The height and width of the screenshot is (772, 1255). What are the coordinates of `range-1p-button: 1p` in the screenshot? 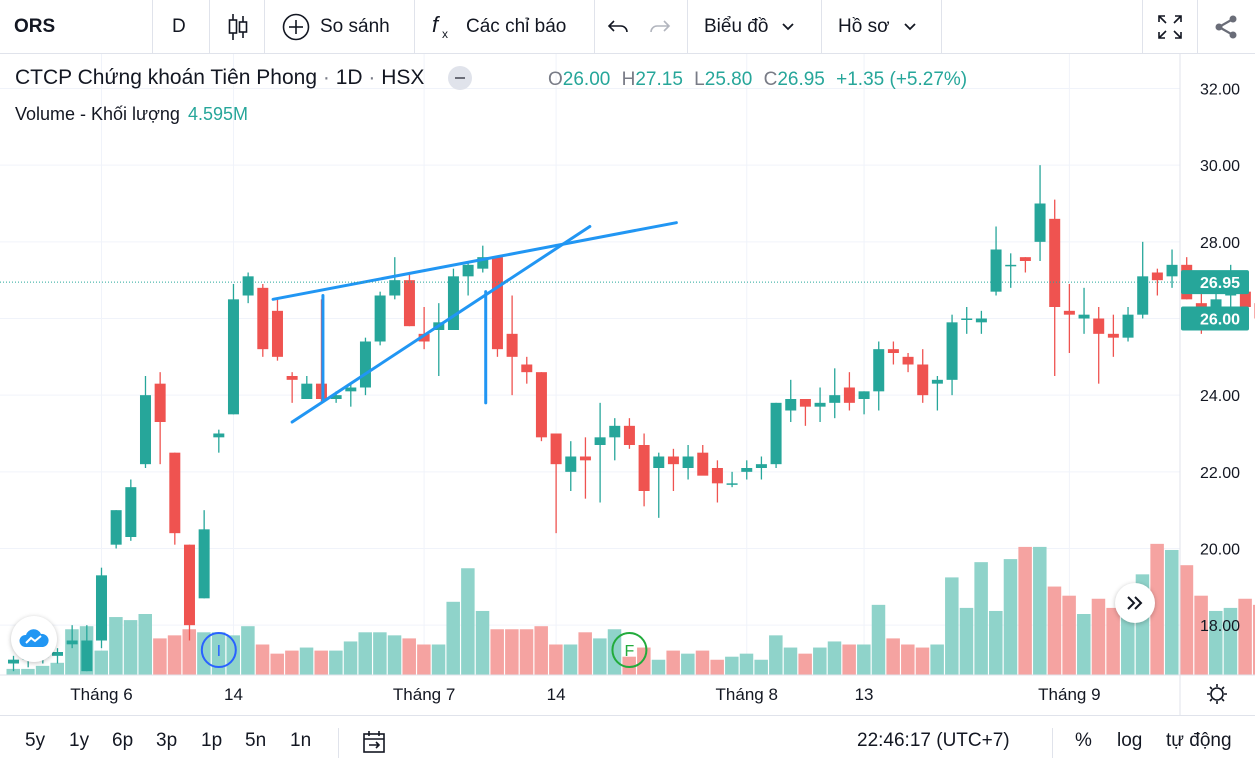 It's located at (212, 740).